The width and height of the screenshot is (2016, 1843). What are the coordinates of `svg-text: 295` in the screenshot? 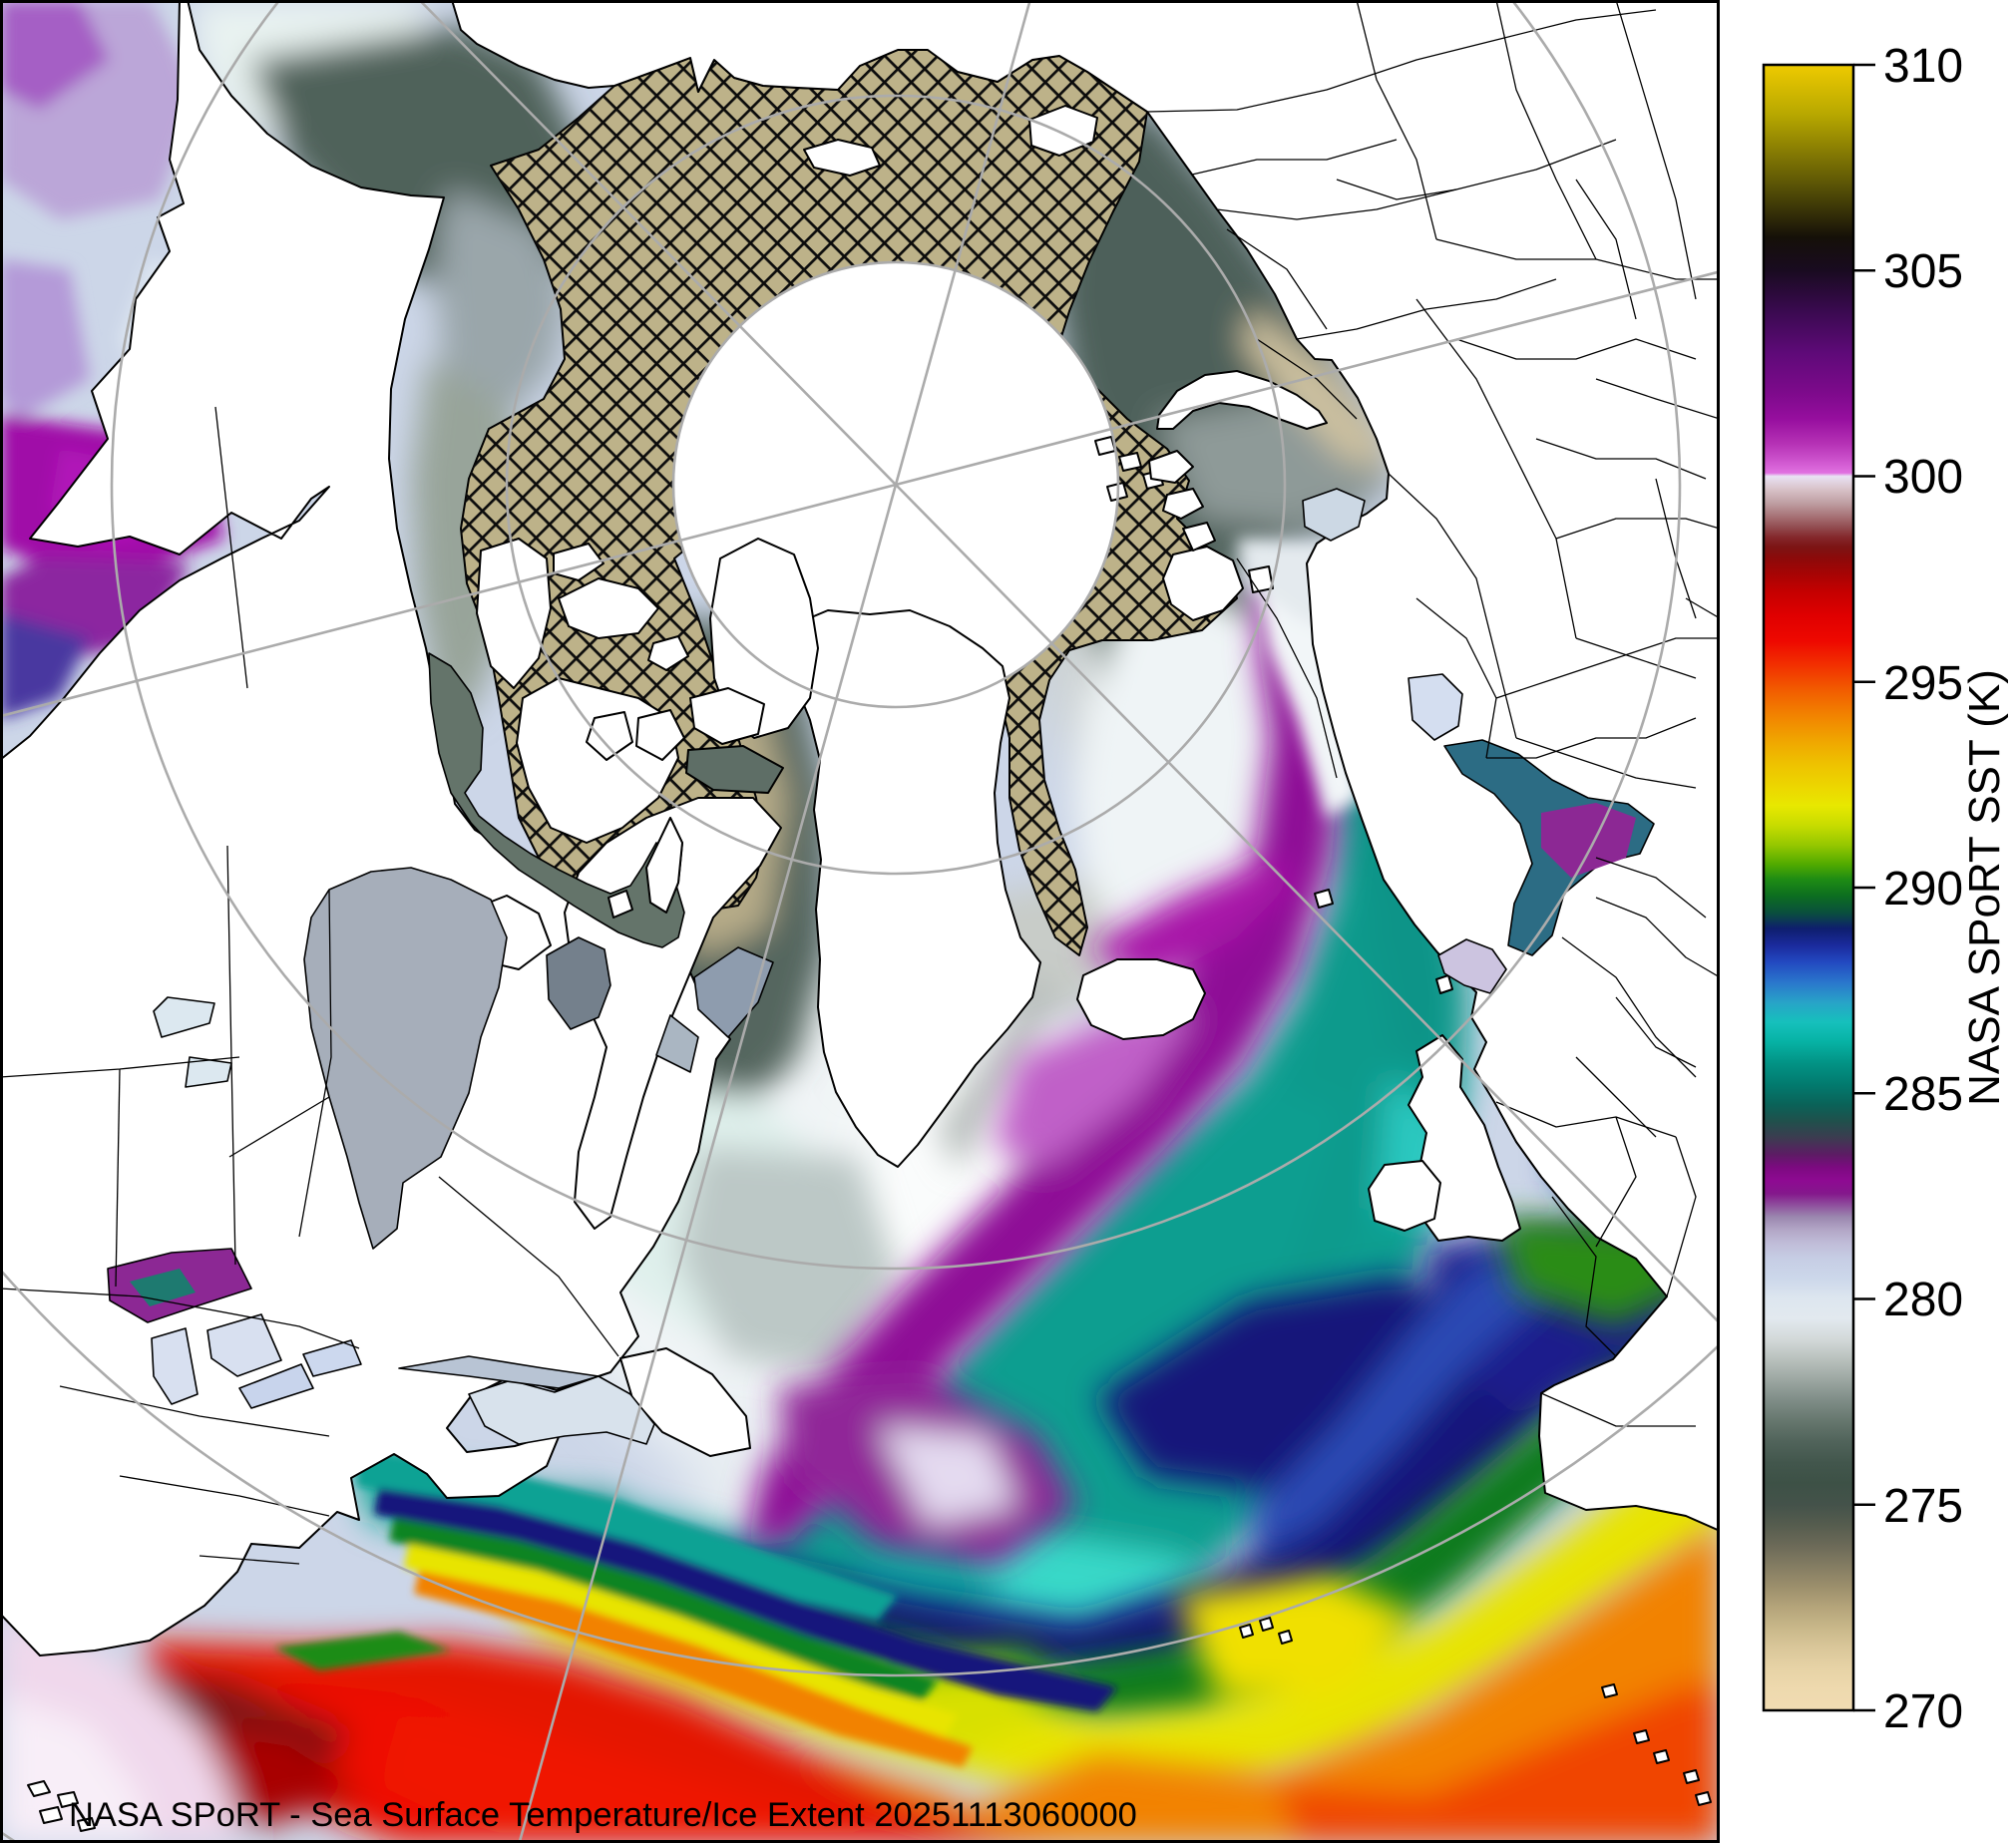 It's located at (1923, 683).